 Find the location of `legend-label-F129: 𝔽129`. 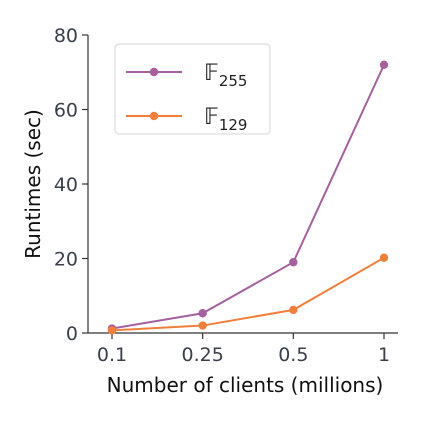

legend-label-F129: 𝔽129 is located at coordinates (225, 119).